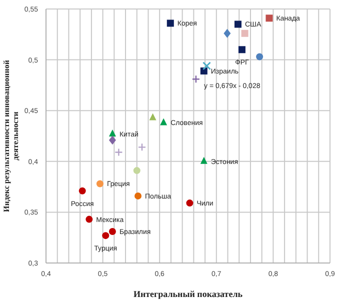 Image resolution: width=338 pixels, height=303 pixels. What do you see at coordinates (11, 136) in the screenshot?
I see `y-axis-title: Индекс результативности инновационной деятельности` at bounding box center [11, 136].